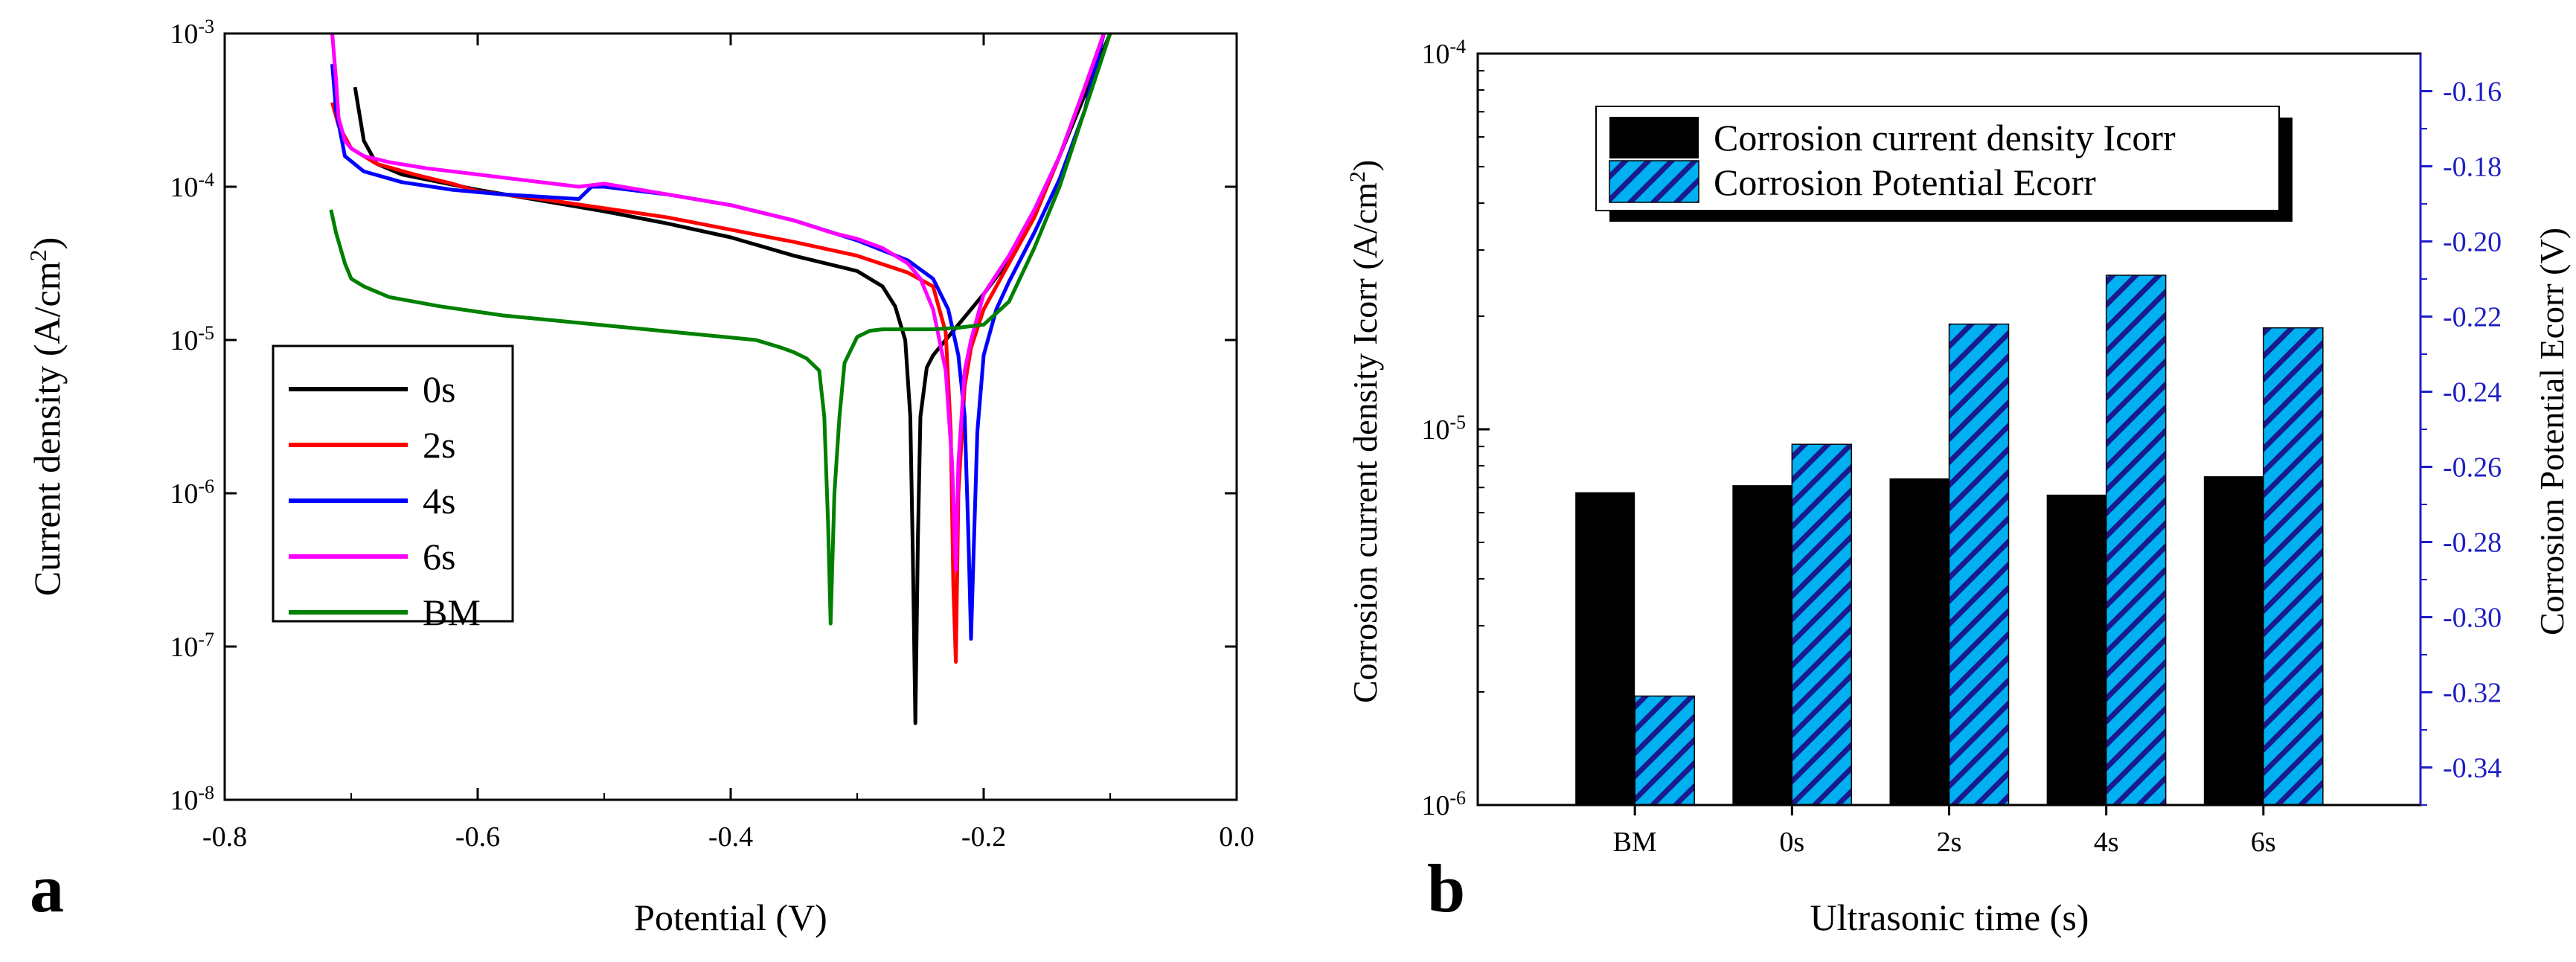 The width and height of the screenshot is (2576, 962). What do you see at coordinates (1654, 181) in the screenshot?
I see `panel-b-legend-swatch-ecorr` at bounding box center [1654, 181].